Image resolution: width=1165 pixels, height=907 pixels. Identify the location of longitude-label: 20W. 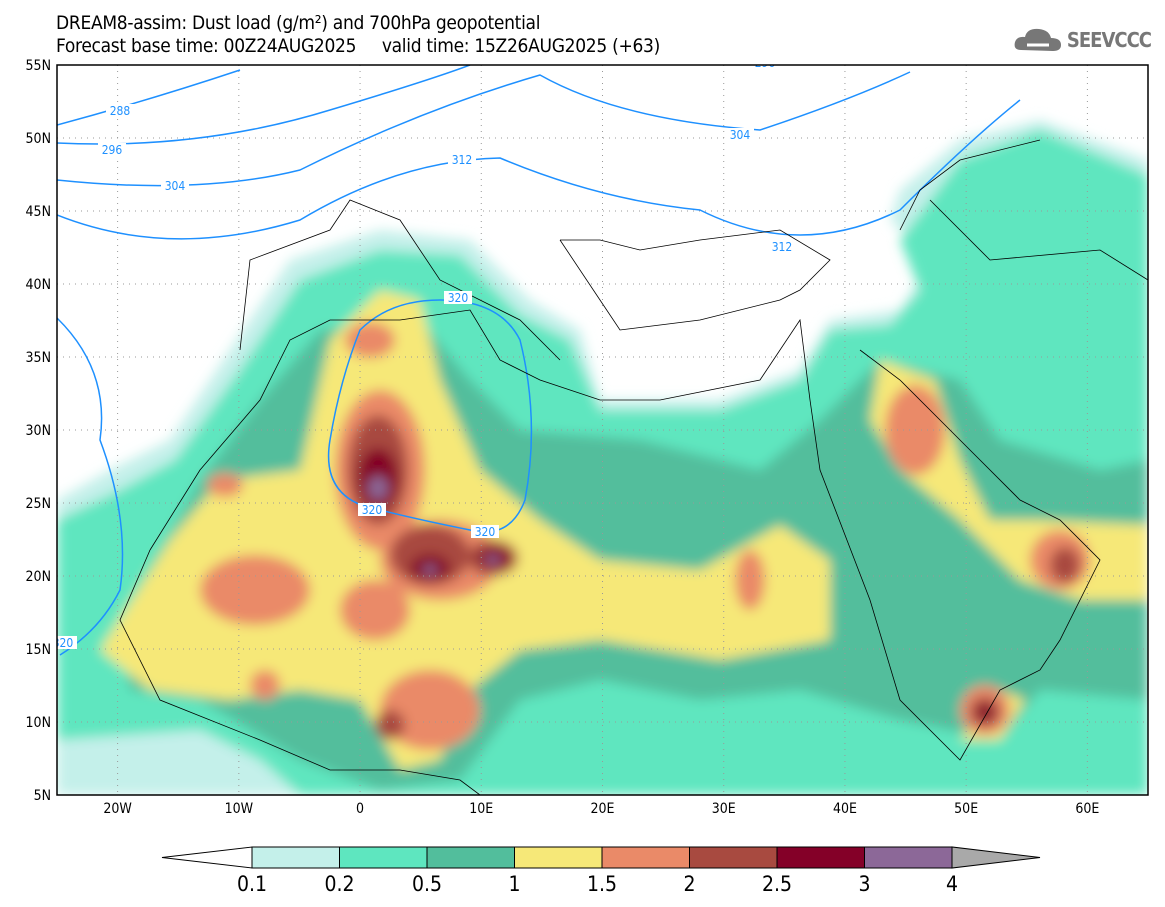
(117, 809).